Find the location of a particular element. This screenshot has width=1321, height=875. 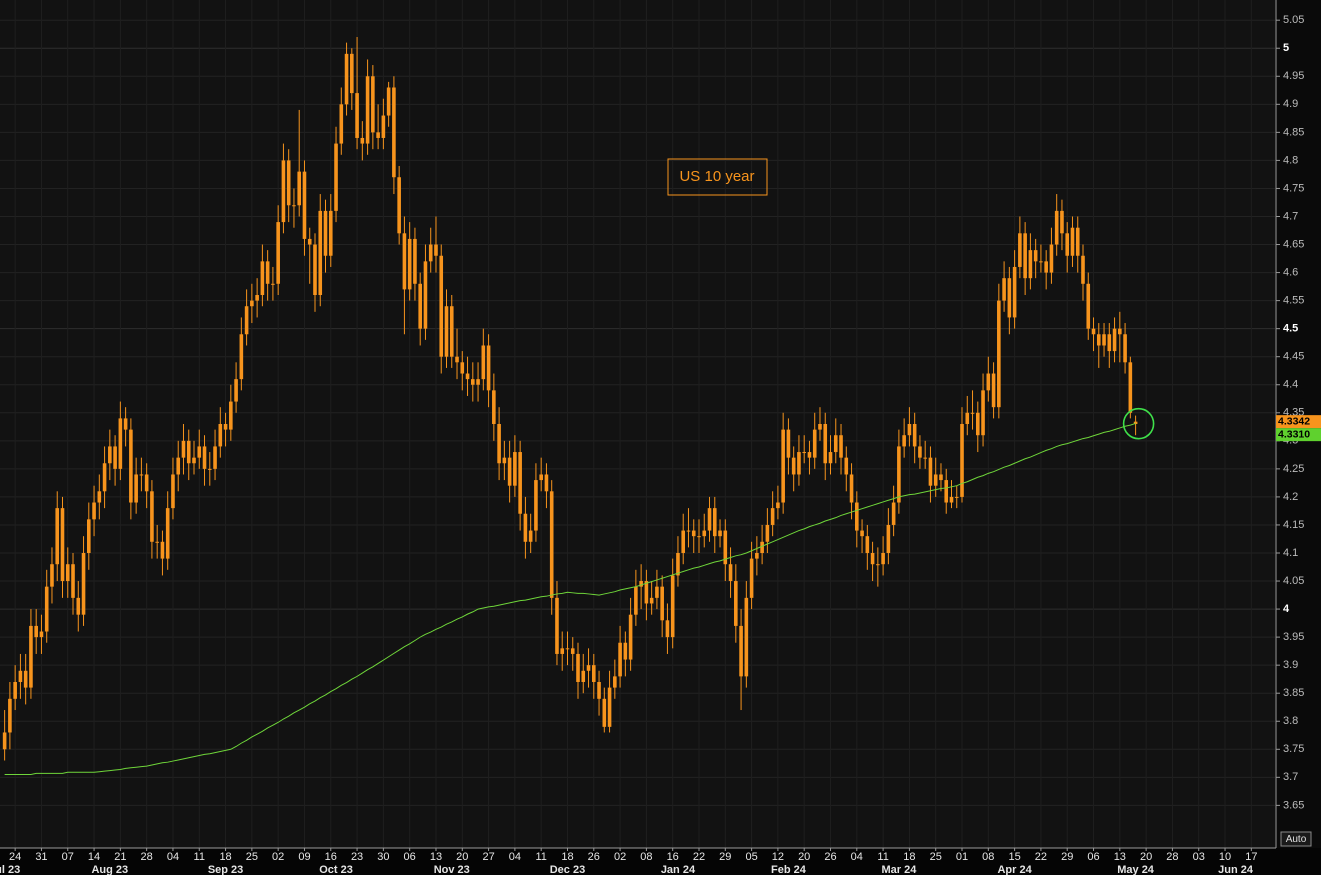

x-tick-label: 12 is located at coordinates (778, 857).